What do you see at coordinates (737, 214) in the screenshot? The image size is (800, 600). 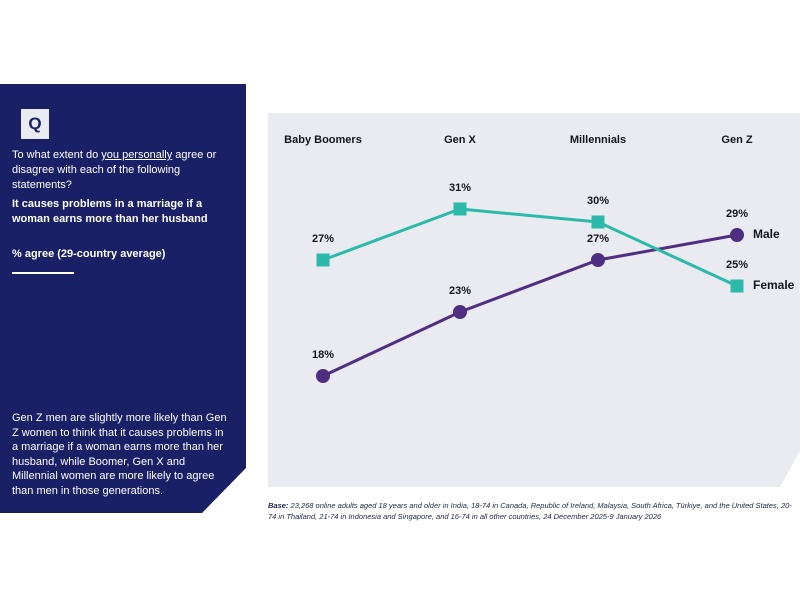 I see `data-label: 29%` at bounding box center [737, 214].